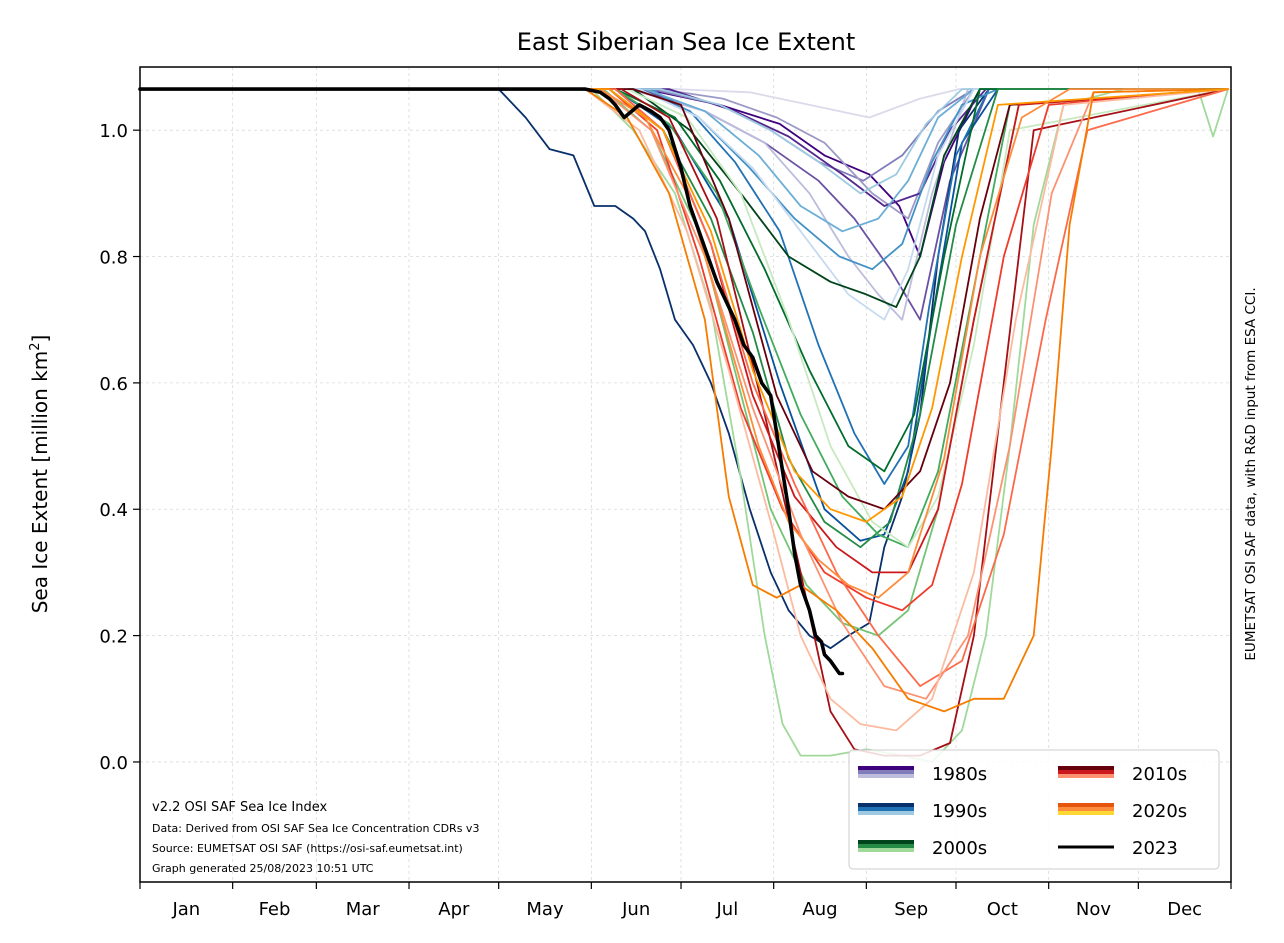 The image size is (1284, 943). Describe the element at coordinates (113, 510) in the screenshot. I see `y-tick-label: 0.4` at that location.